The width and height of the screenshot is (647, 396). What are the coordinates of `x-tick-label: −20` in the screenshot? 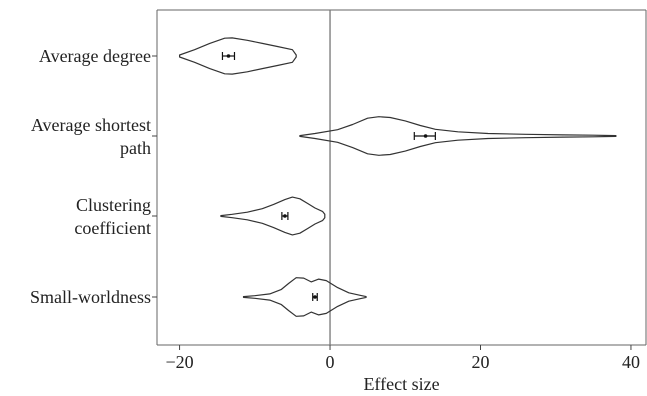 It's located at (179, 362).